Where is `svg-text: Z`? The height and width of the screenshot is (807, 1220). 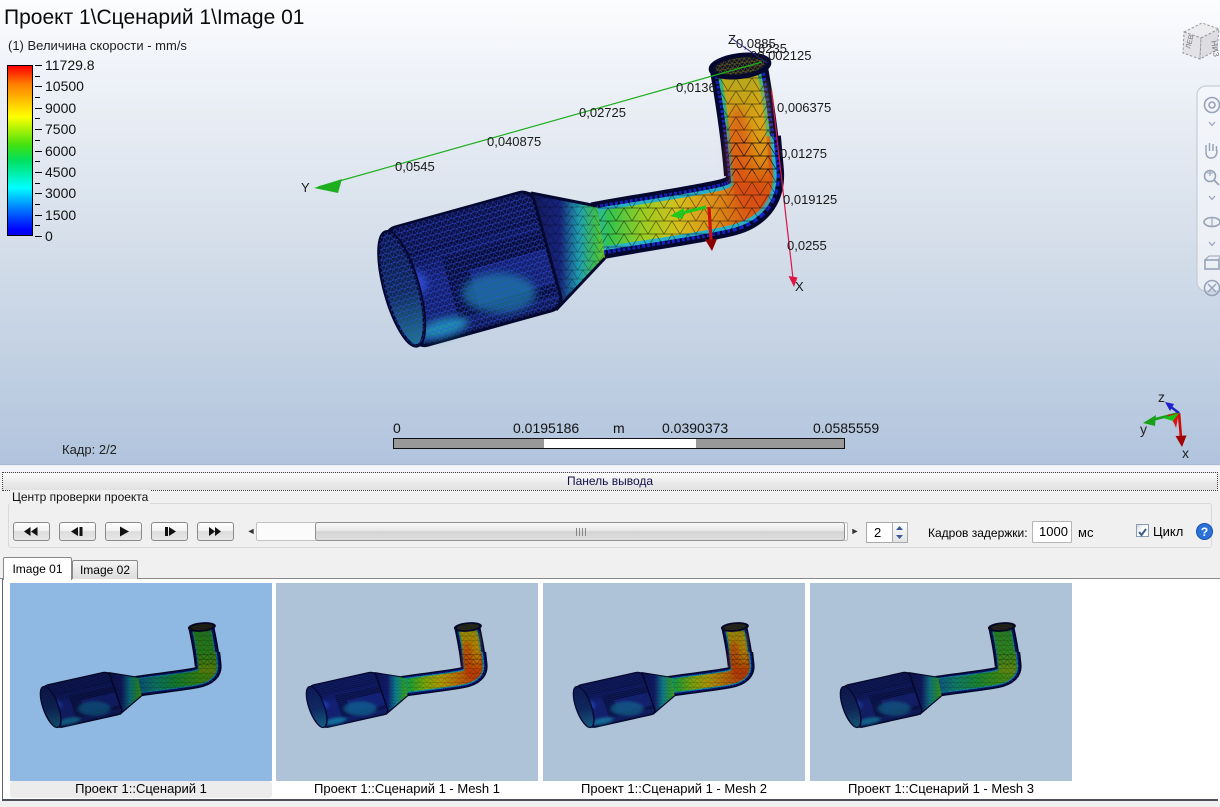
svg-text: Z is located at coordinates (732, 39).